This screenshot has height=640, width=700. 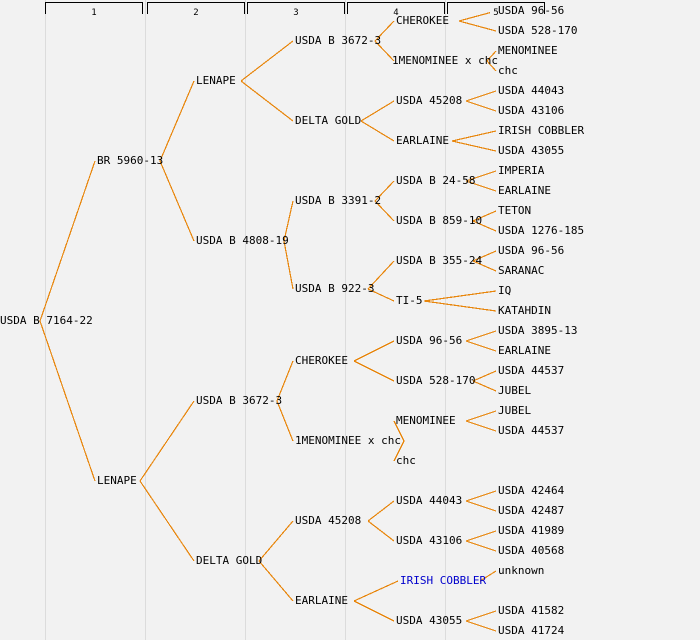 What do you see at coordinates (439, 220) in the screenshot?
I see `pedigree-node: USDA B 859-10` at bounding box center [439, 220].